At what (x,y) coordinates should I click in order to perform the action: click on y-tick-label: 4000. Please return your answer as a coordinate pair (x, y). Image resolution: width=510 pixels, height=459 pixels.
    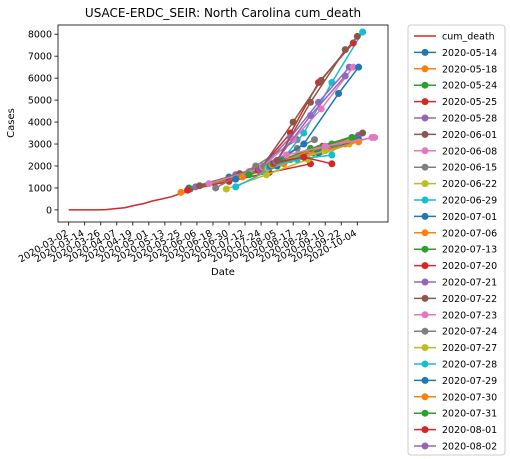
    Looking at the image, I should click on (40, 123).